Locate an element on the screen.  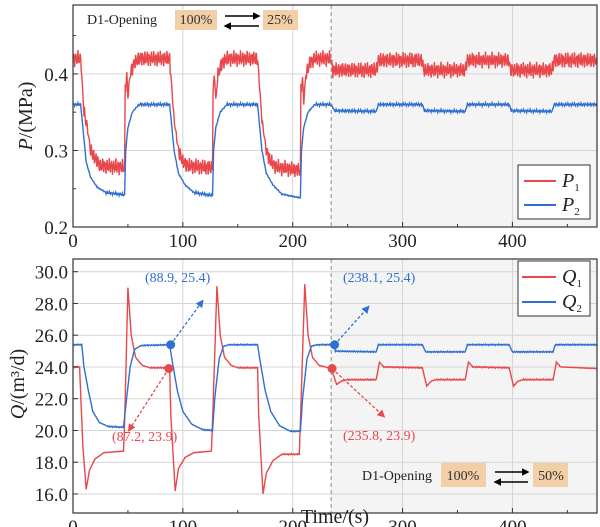
y-tick-label: 30.0 is located at coordinates (51, 273).